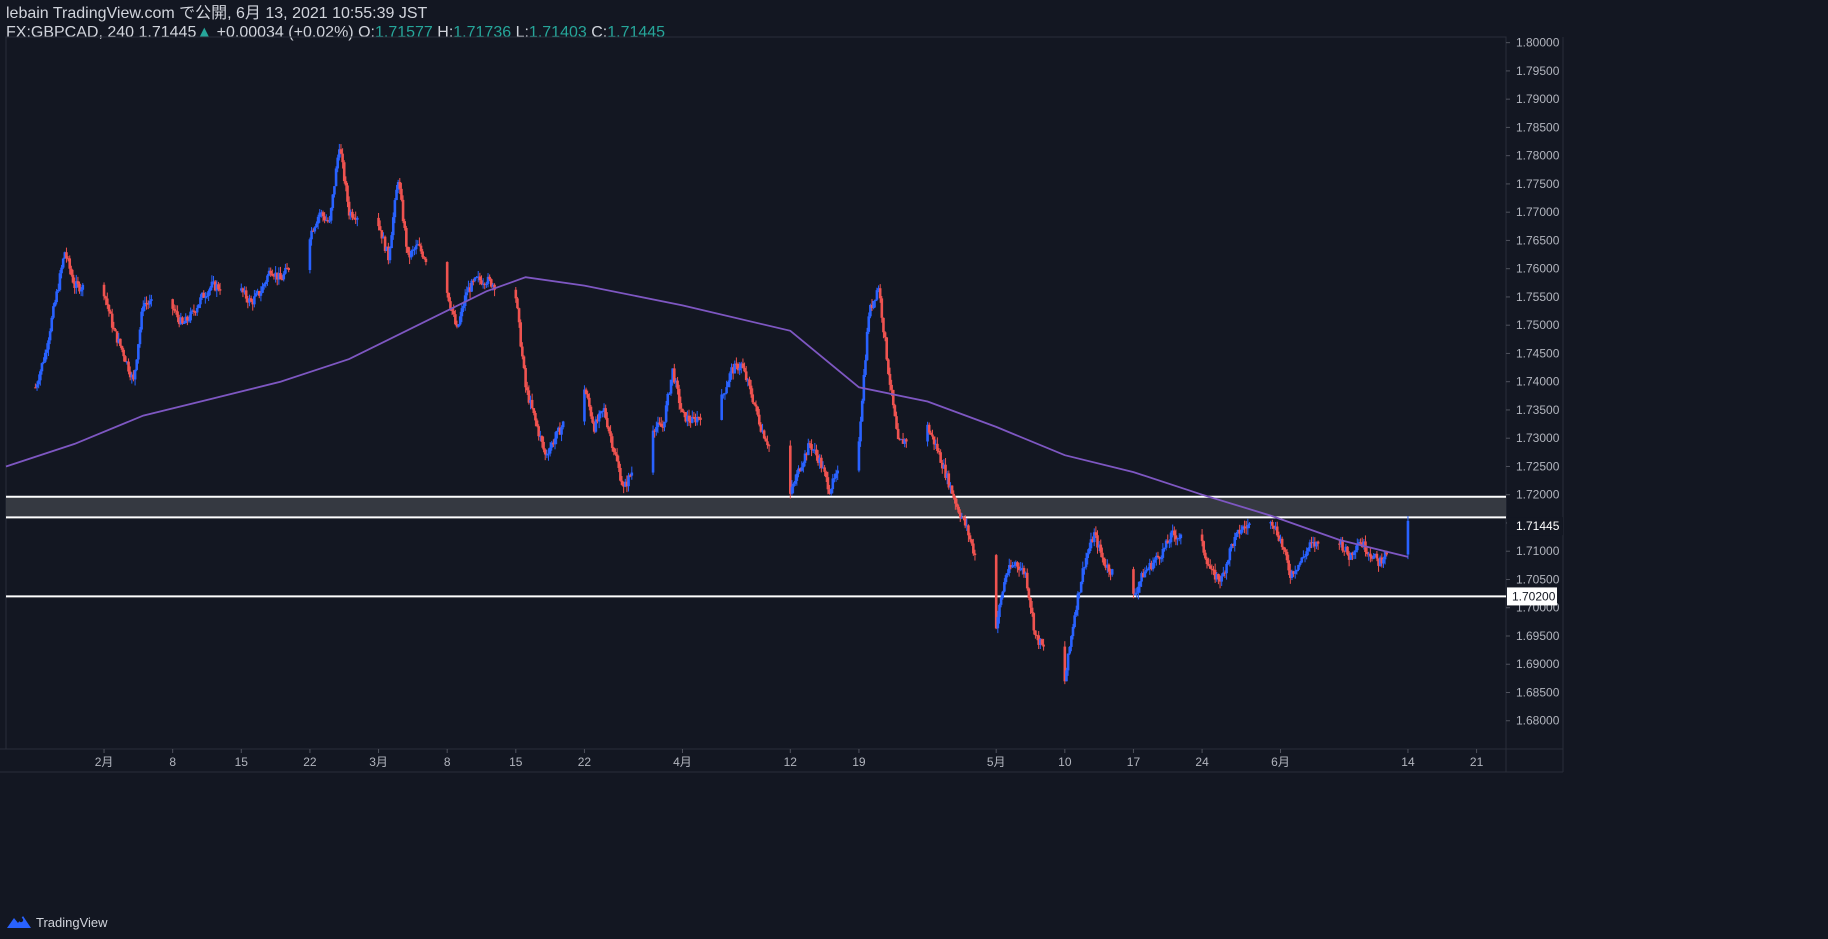  What do you see at coordinates (1538, 382) in the screenshot?
I see `y-tick-label-1.74000: 1.74000` at bounding box center [1538, 382].